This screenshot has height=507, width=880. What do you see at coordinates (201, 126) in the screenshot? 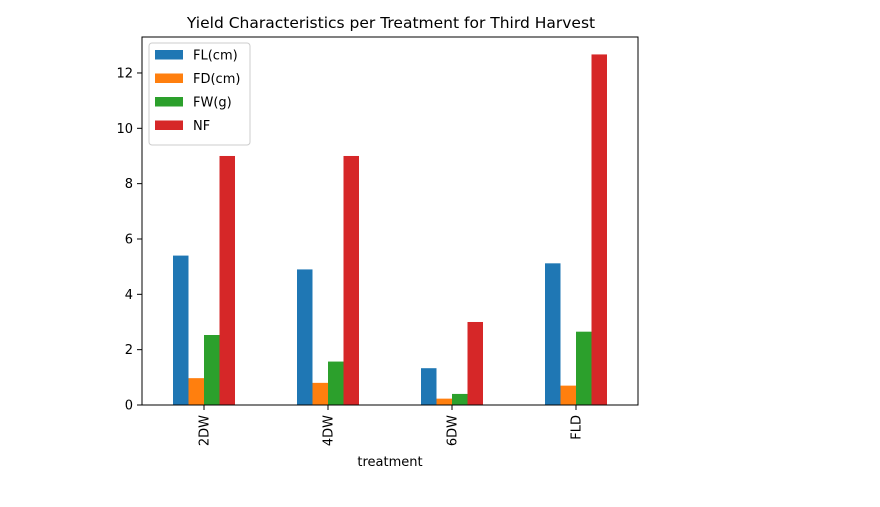
I see `legend-label: NF` at bounding box center [201, 126].